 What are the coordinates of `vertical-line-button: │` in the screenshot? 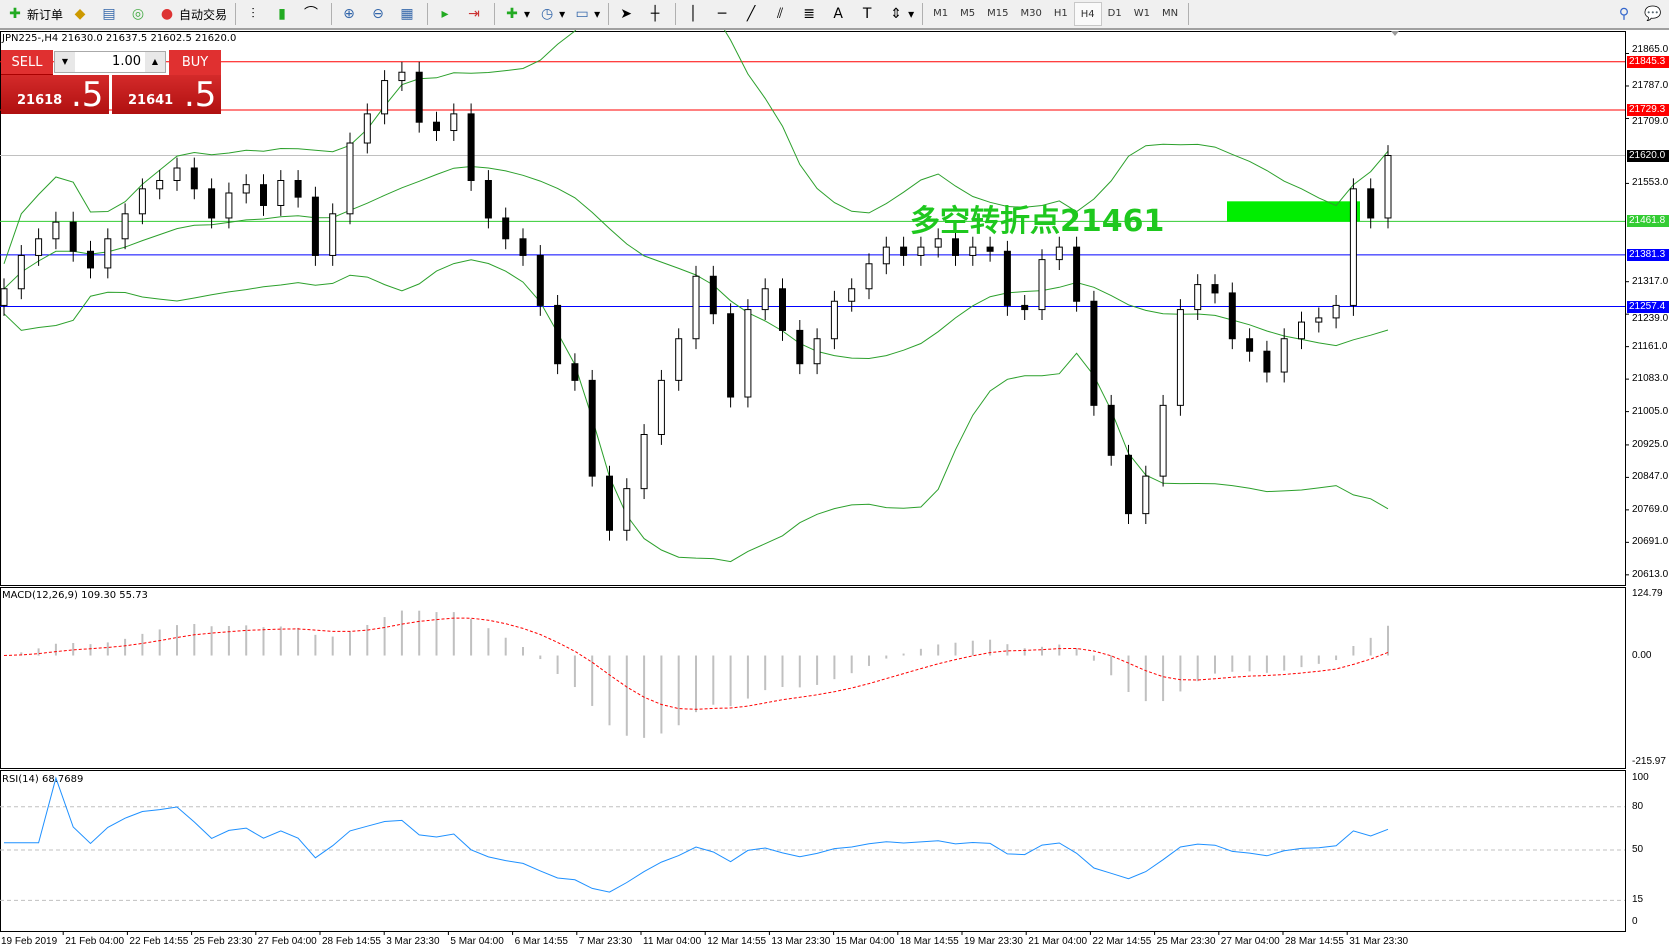 It's located at (694, 14).